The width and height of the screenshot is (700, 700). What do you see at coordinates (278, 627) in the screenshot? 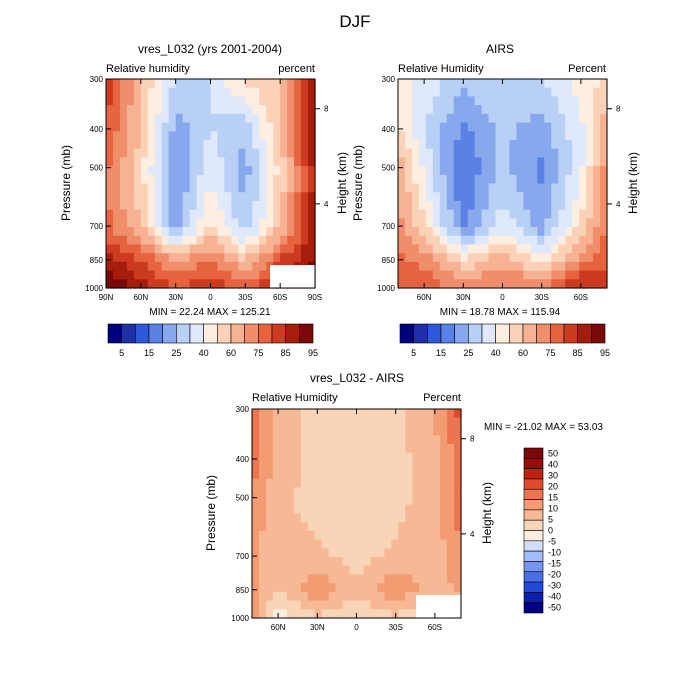
I see `x-tick-label: 60N` at bounding box center [278, 627].